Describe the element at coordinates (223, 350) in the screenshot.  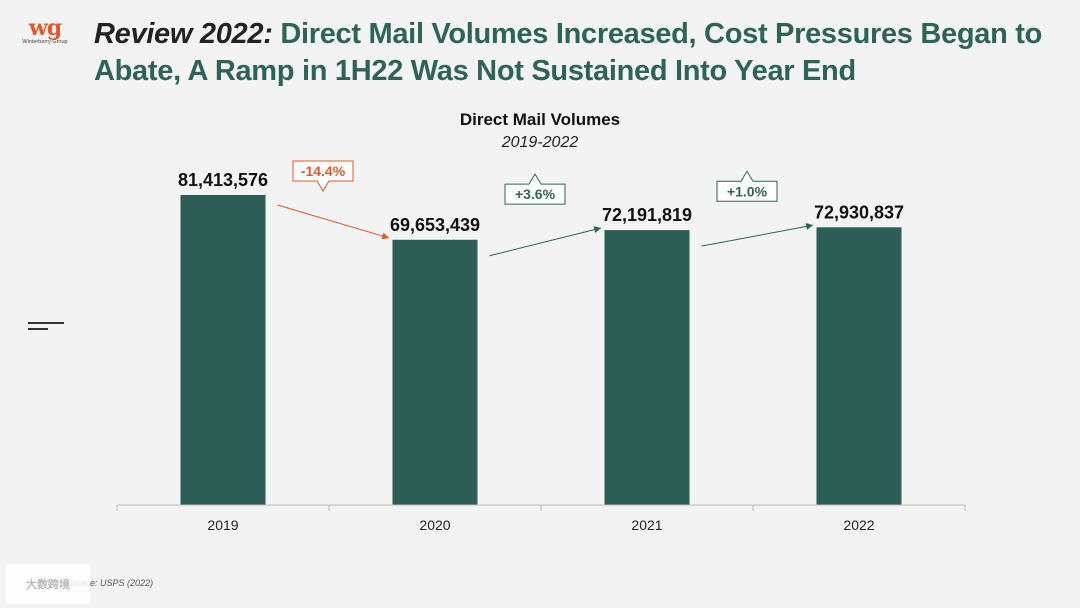
I see `bar-2019` at that location.